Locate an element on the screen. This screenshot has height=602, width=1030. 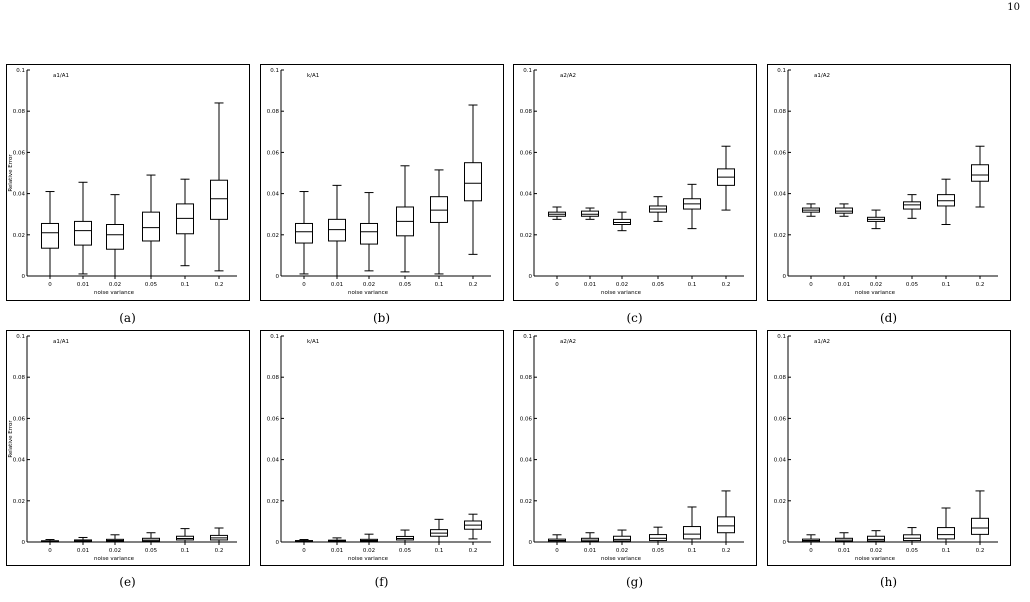
panel-caption: (h) is located at coordinates (888, 582).